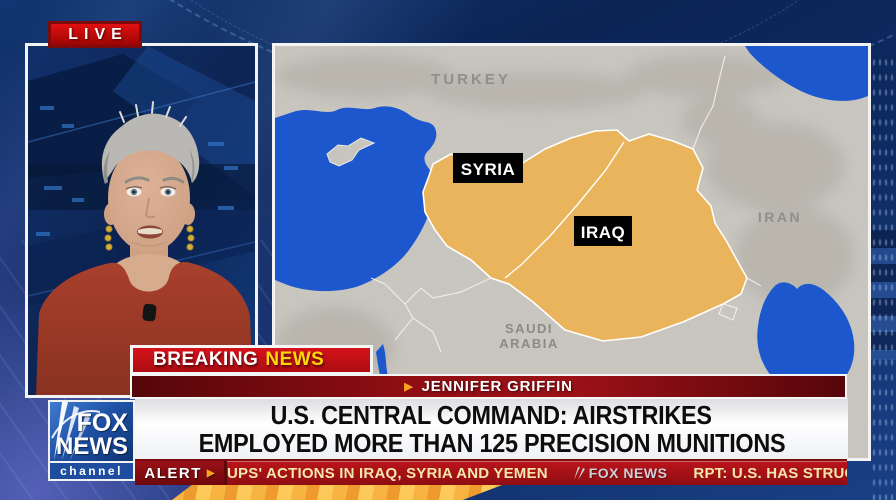 The image size is (896, 500). Describe the element at coordinates (780, 217) in the screenshot. I see `map-label-iran: IRAN` at that location.